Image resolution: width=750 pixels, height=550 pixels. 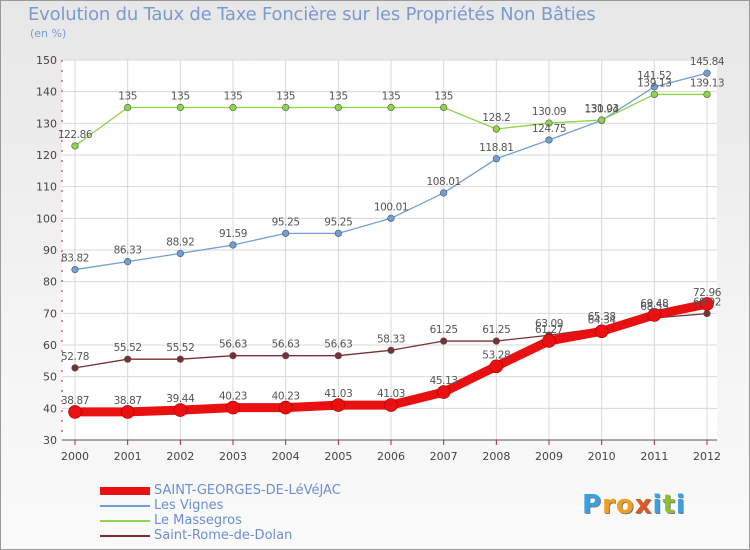 What do you see at coordinates (250, 521) in the screenshot?
I see `legend-item: Le Massegros` at bounding box center [250, 521].